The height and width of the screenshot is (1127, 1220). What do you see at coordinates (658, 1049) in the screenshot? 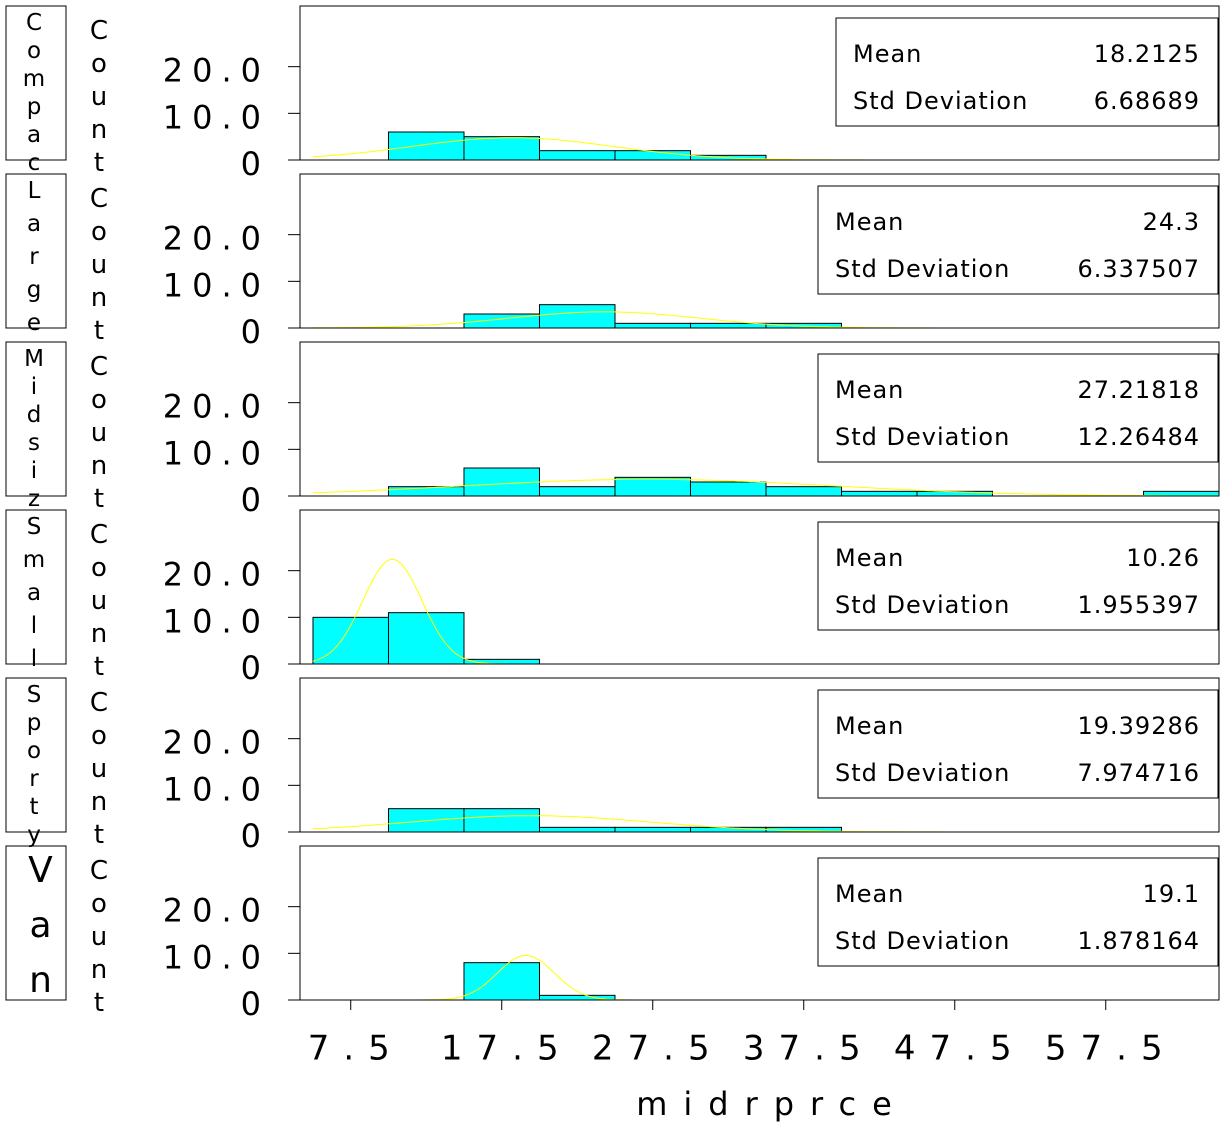
I see `x-tick-label: 27.5` at bounding box center [658, 1049].